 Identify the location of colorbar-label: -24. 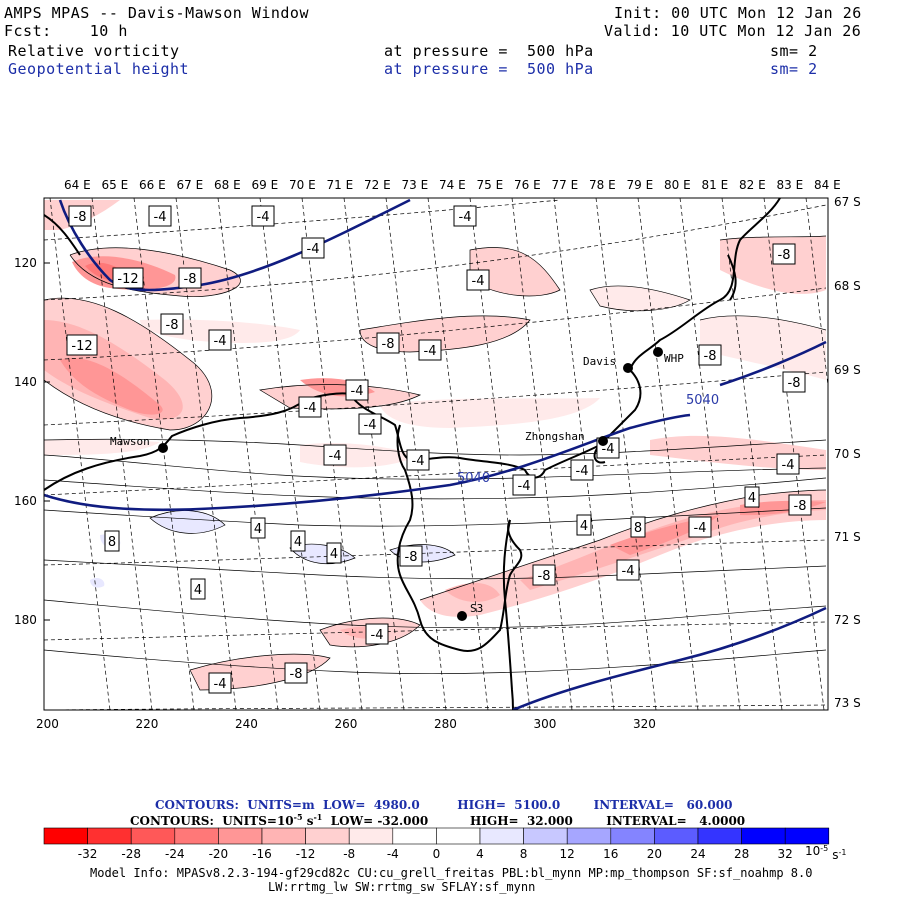
(175, 854).